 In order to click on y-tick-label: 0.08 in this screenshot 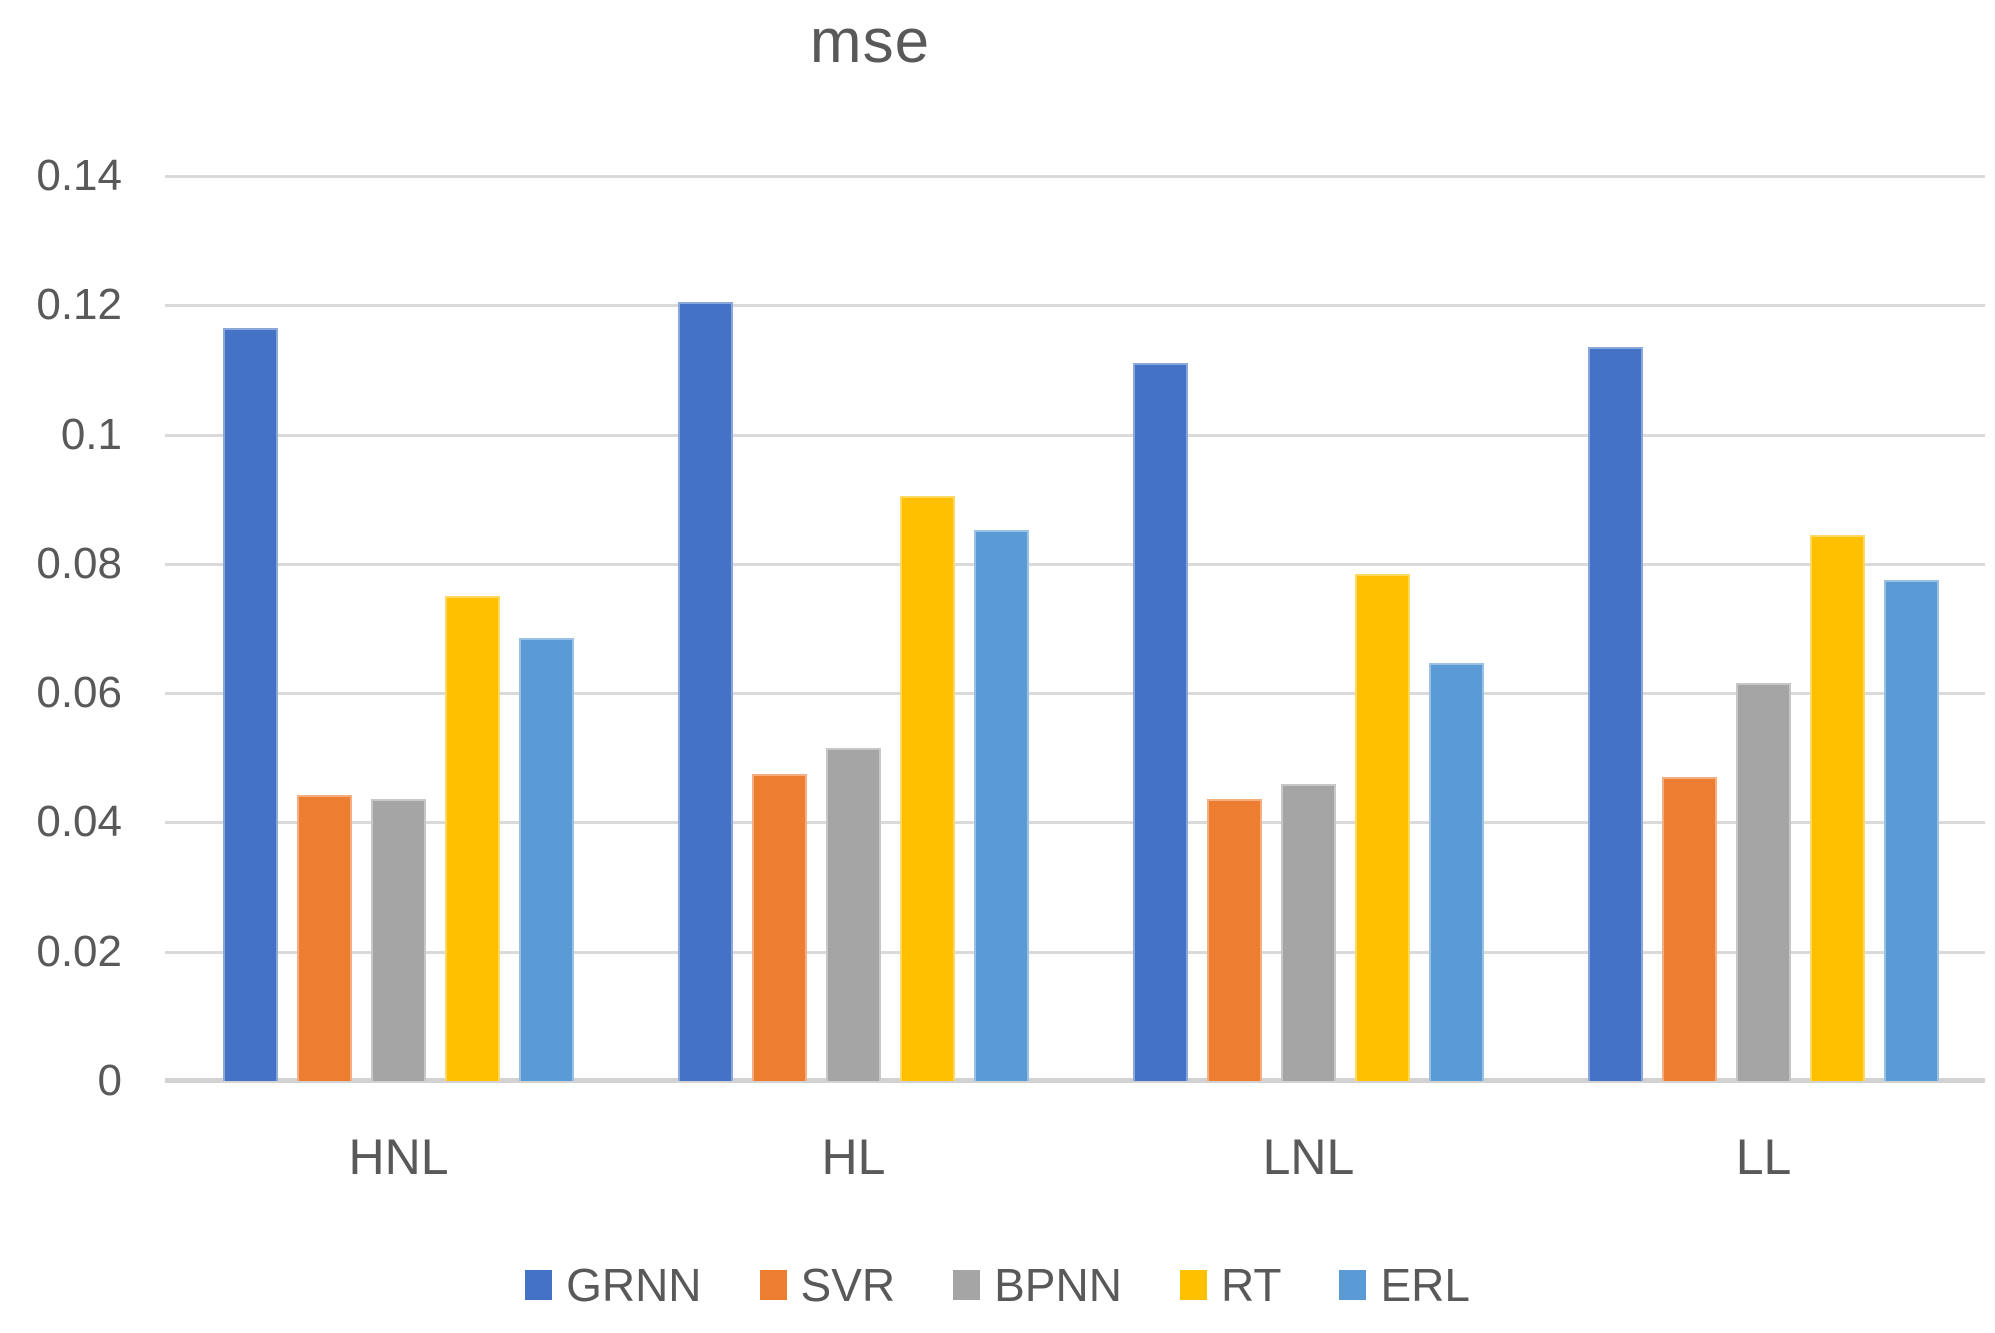, I will do `click(79, 563)`.